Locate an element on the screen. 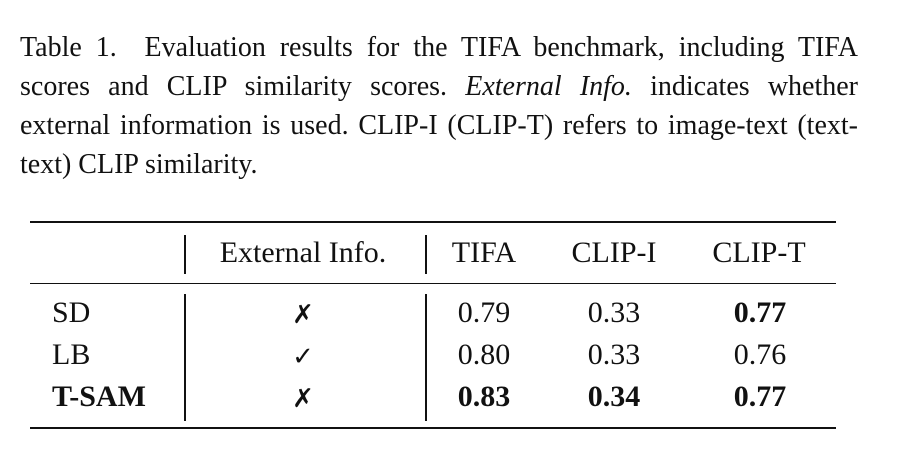 The width and height of the screenshot is (906, 466). row-label: LB is located at coordinates (71, 354).